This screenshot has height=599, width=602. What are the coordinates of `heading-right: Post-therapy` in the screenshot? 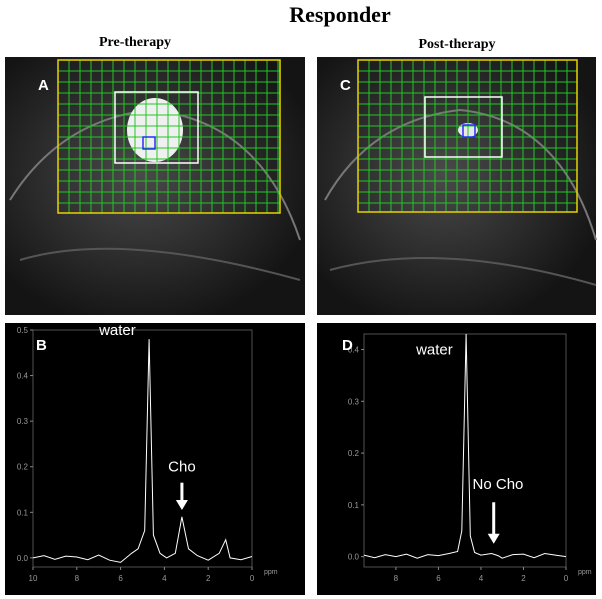 It's located at (457, 44).